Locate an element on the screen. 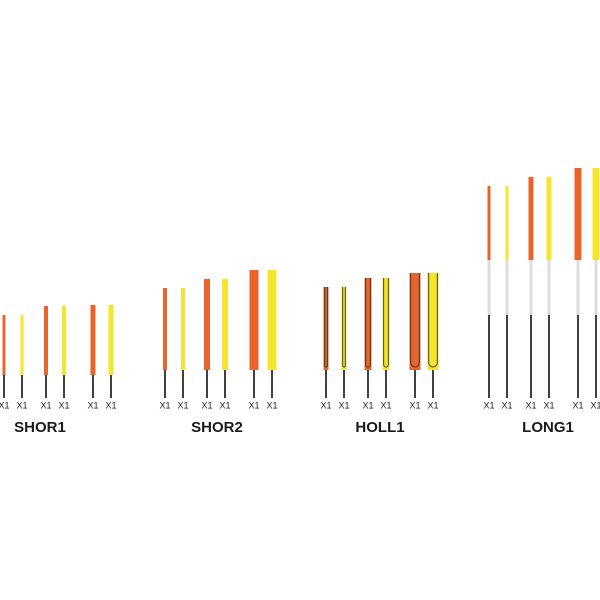 Image resolution: width=600 pixels, height=600 pixels. group-name: HOLL1 is located at coordinates (379, 427).